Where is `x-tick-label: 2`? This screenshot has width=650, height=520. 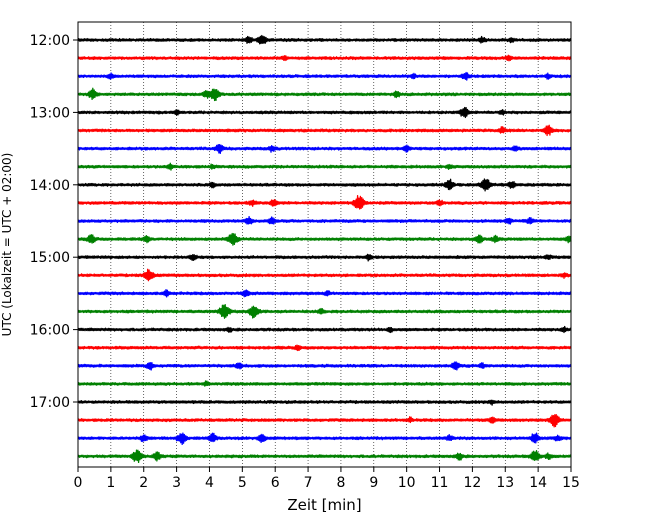
x-tick-label: 2 is located at coordinates (143, 483).